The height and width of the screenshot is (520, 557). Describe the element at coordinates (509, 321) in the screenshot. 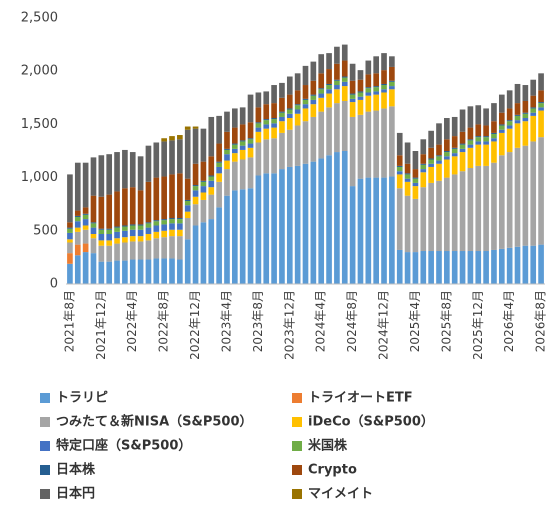

I see `x-tick-label: 2026年4月` at that location.